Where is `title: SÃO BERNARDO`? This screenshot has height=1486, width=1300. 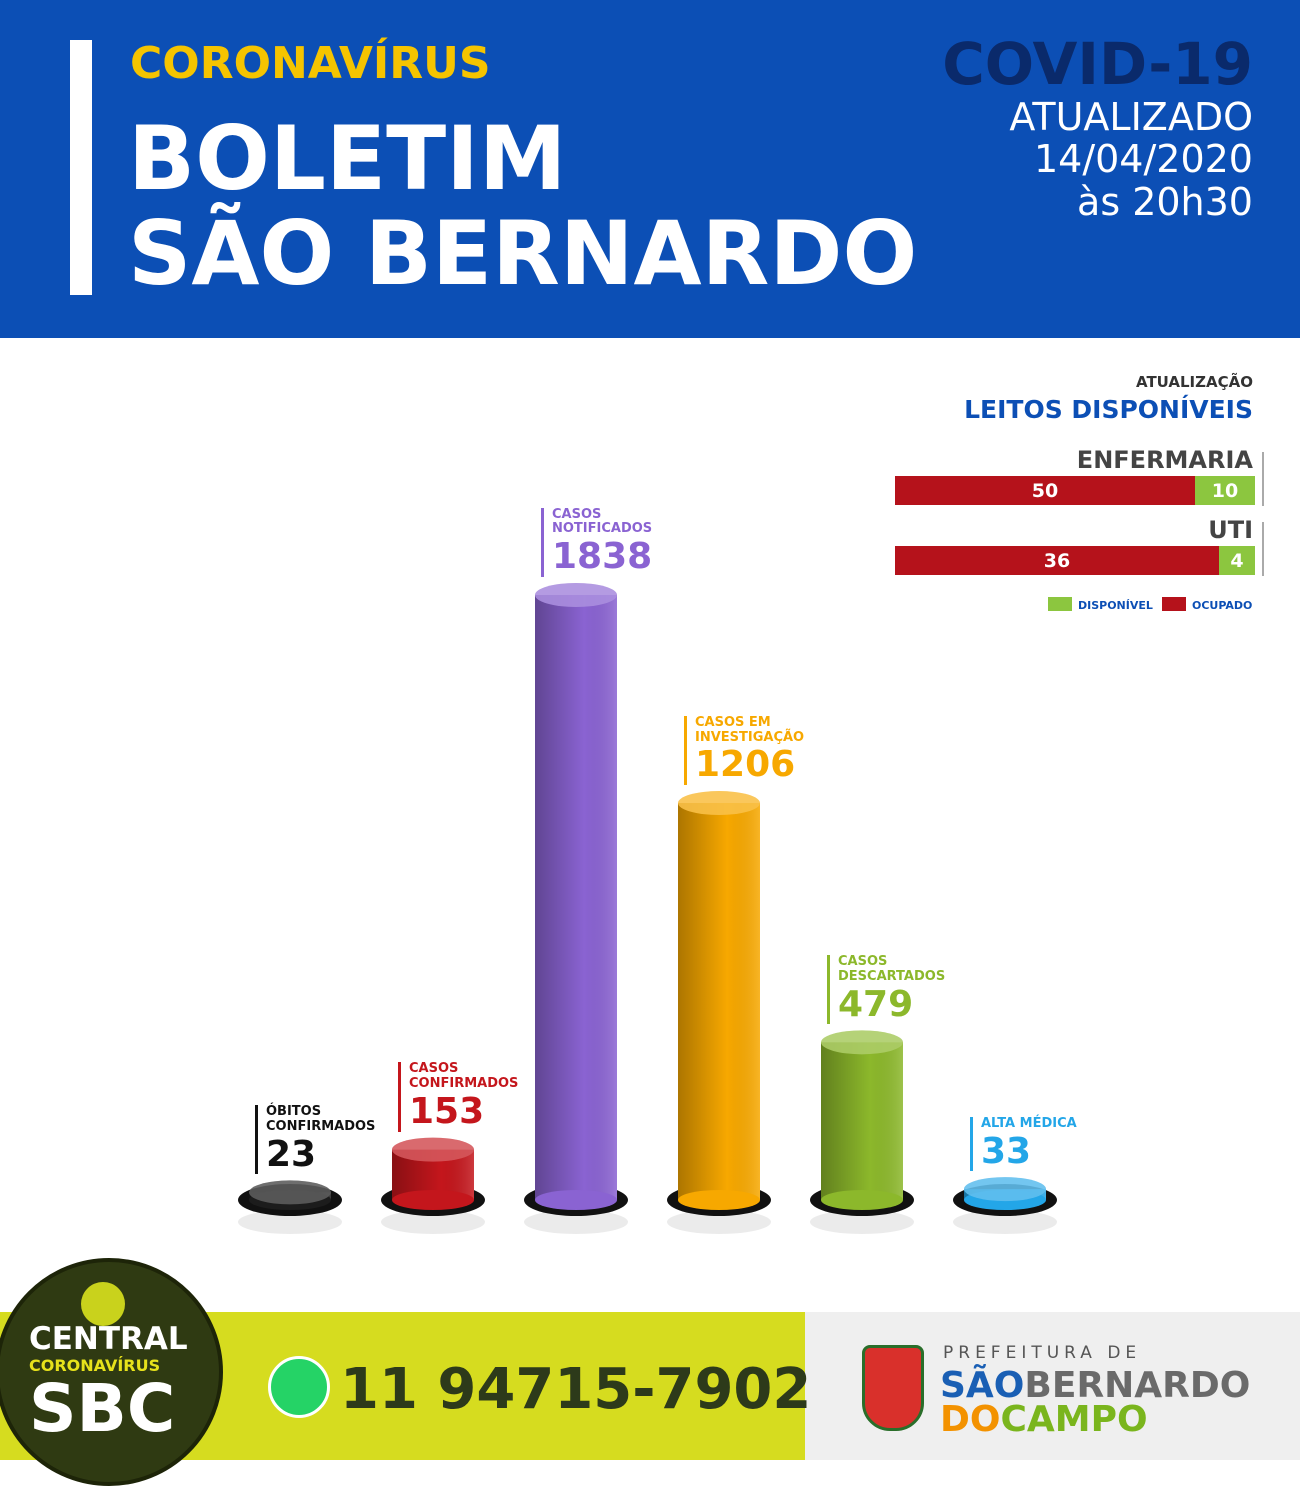
title: SÃO BERNARDO is located at coordinates (523, 253).